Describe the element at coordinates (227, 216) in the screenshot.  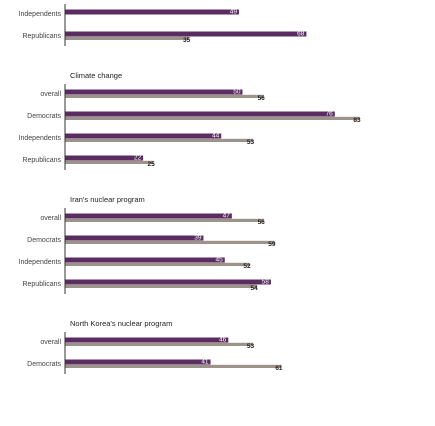
I see `data-label-a: 47` at that location.